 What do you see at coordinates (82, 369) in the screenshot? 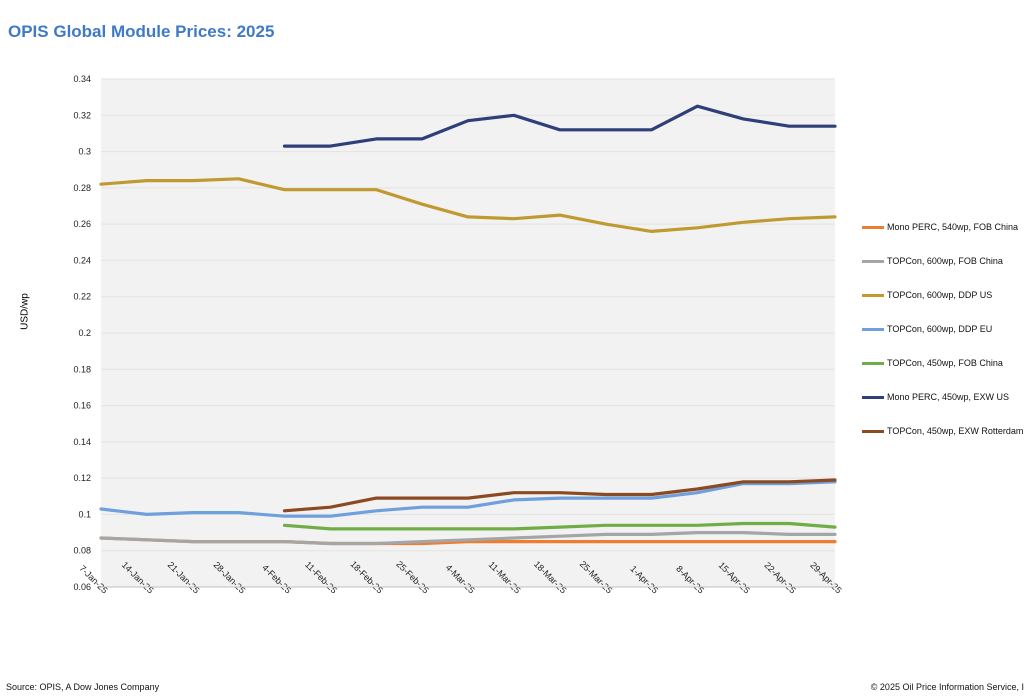
I see `y-tick-label: 0.18` at bounding box center [82, 369].